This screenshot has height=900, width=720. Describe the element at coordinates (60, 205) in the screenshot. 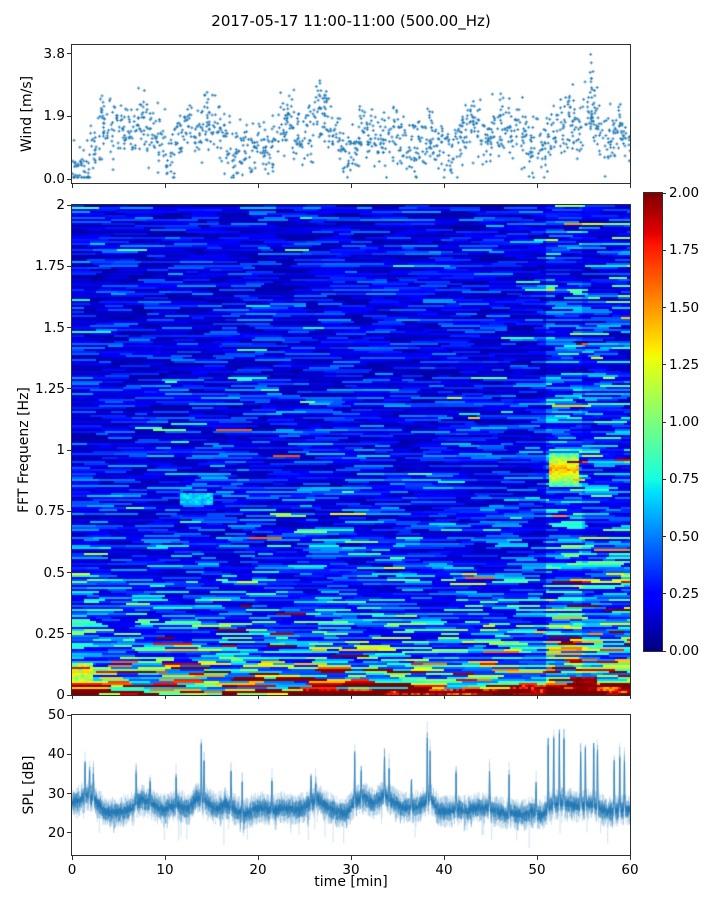

I see `fft-ytick-label: 2` at that location.